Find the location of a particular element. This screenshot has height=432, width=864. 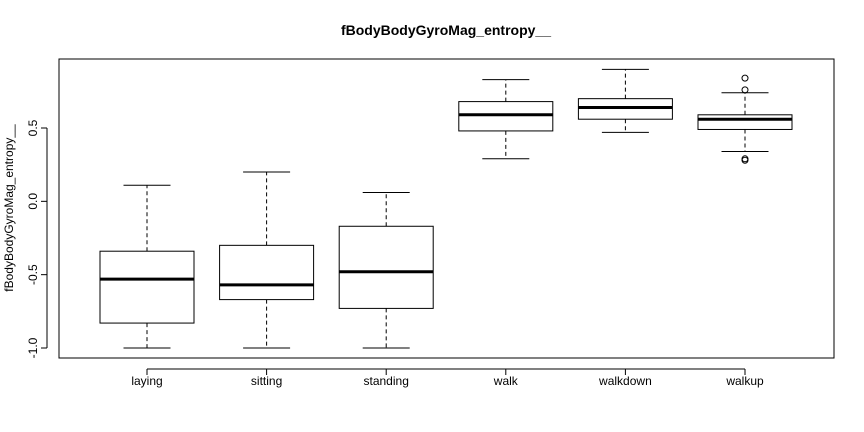

y-axis: -1.0 -0.5 0.0 0.5 is located at coordinates (37, 238).